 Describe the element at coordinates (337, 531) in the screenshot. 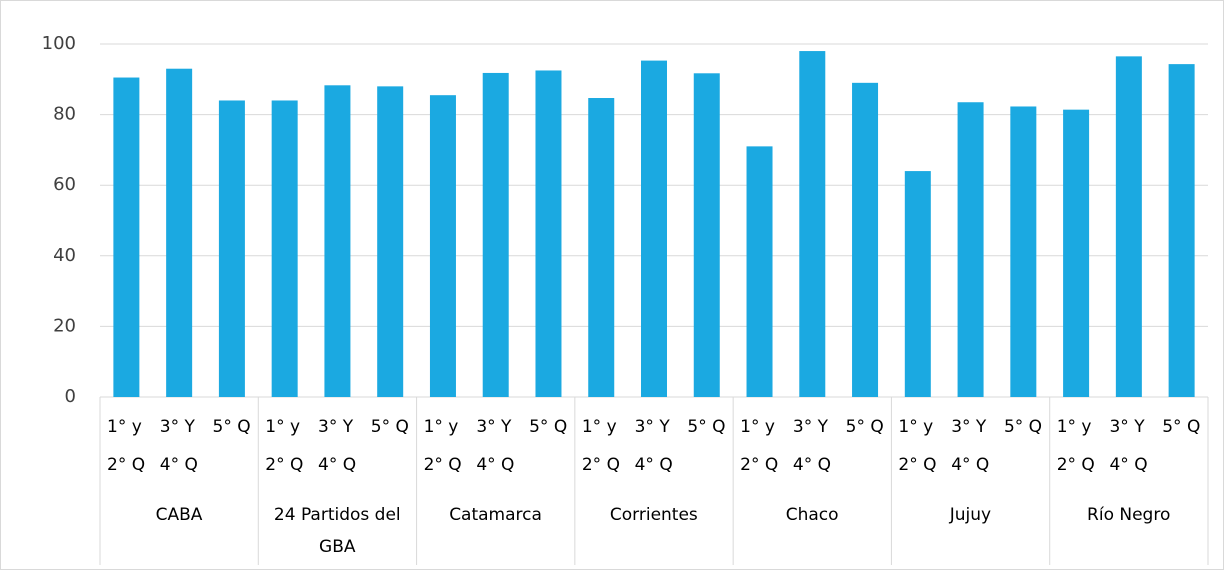

I see `group-label: 24 Partidos del GBA` at that location.